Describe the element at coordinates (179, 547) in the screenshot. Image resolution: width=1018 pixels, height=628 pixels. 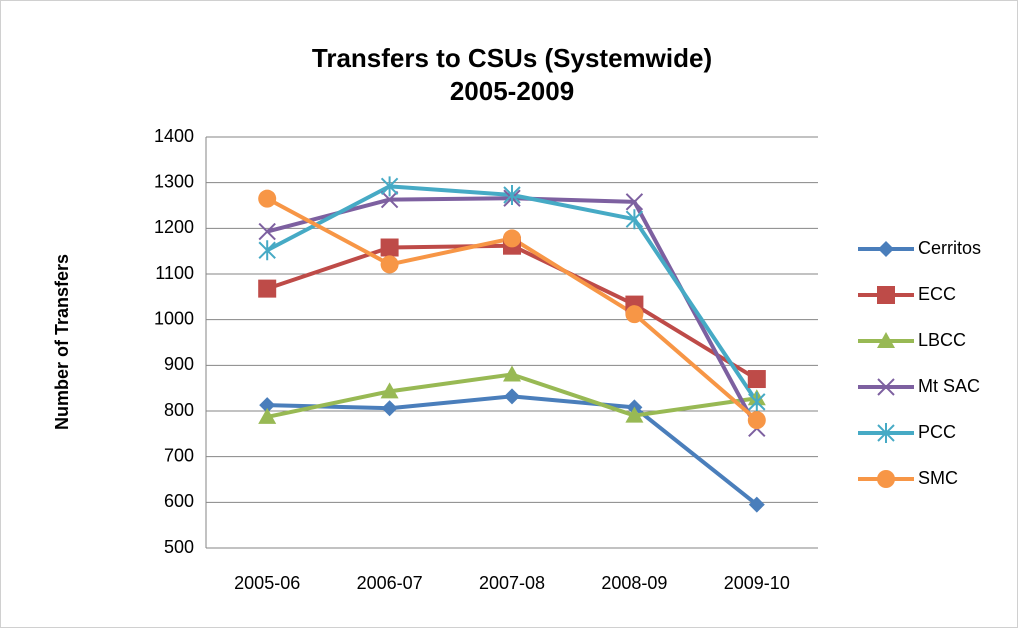
I see `y-tick-label: 500` at that location.